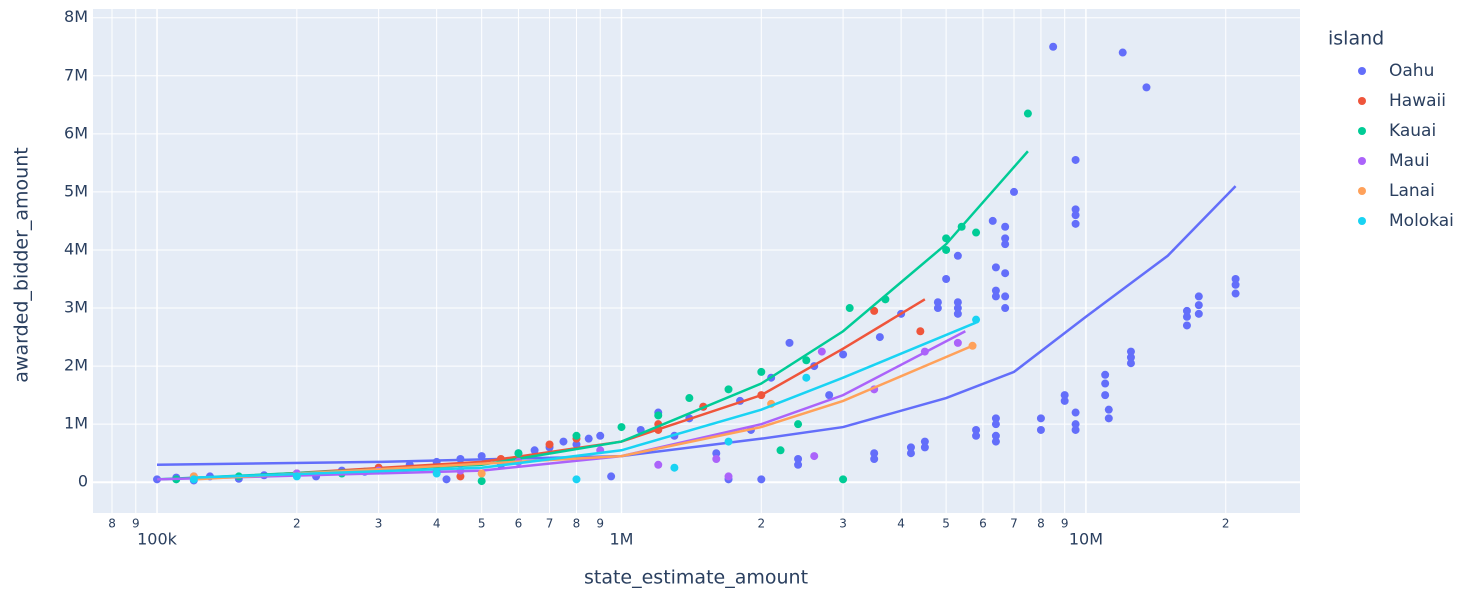  What do you see at coordinates (76, 190) in the screenshot?
I see `y-tick-label: 5M` at bounding box center [76, 190].